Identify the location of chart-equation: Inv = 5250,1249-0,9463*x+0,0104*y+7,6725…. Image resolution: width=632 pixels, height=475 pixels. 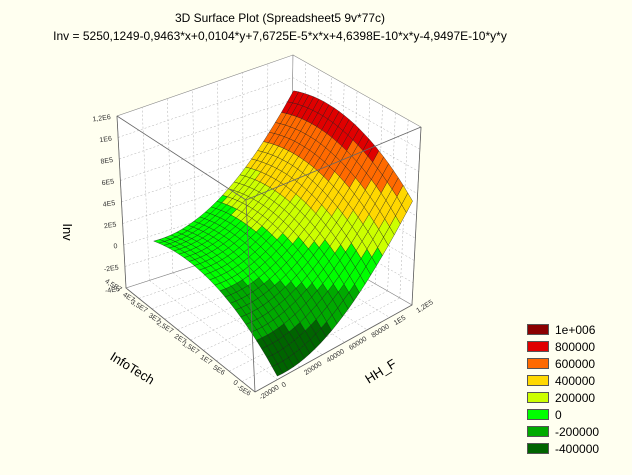
(280, 36).